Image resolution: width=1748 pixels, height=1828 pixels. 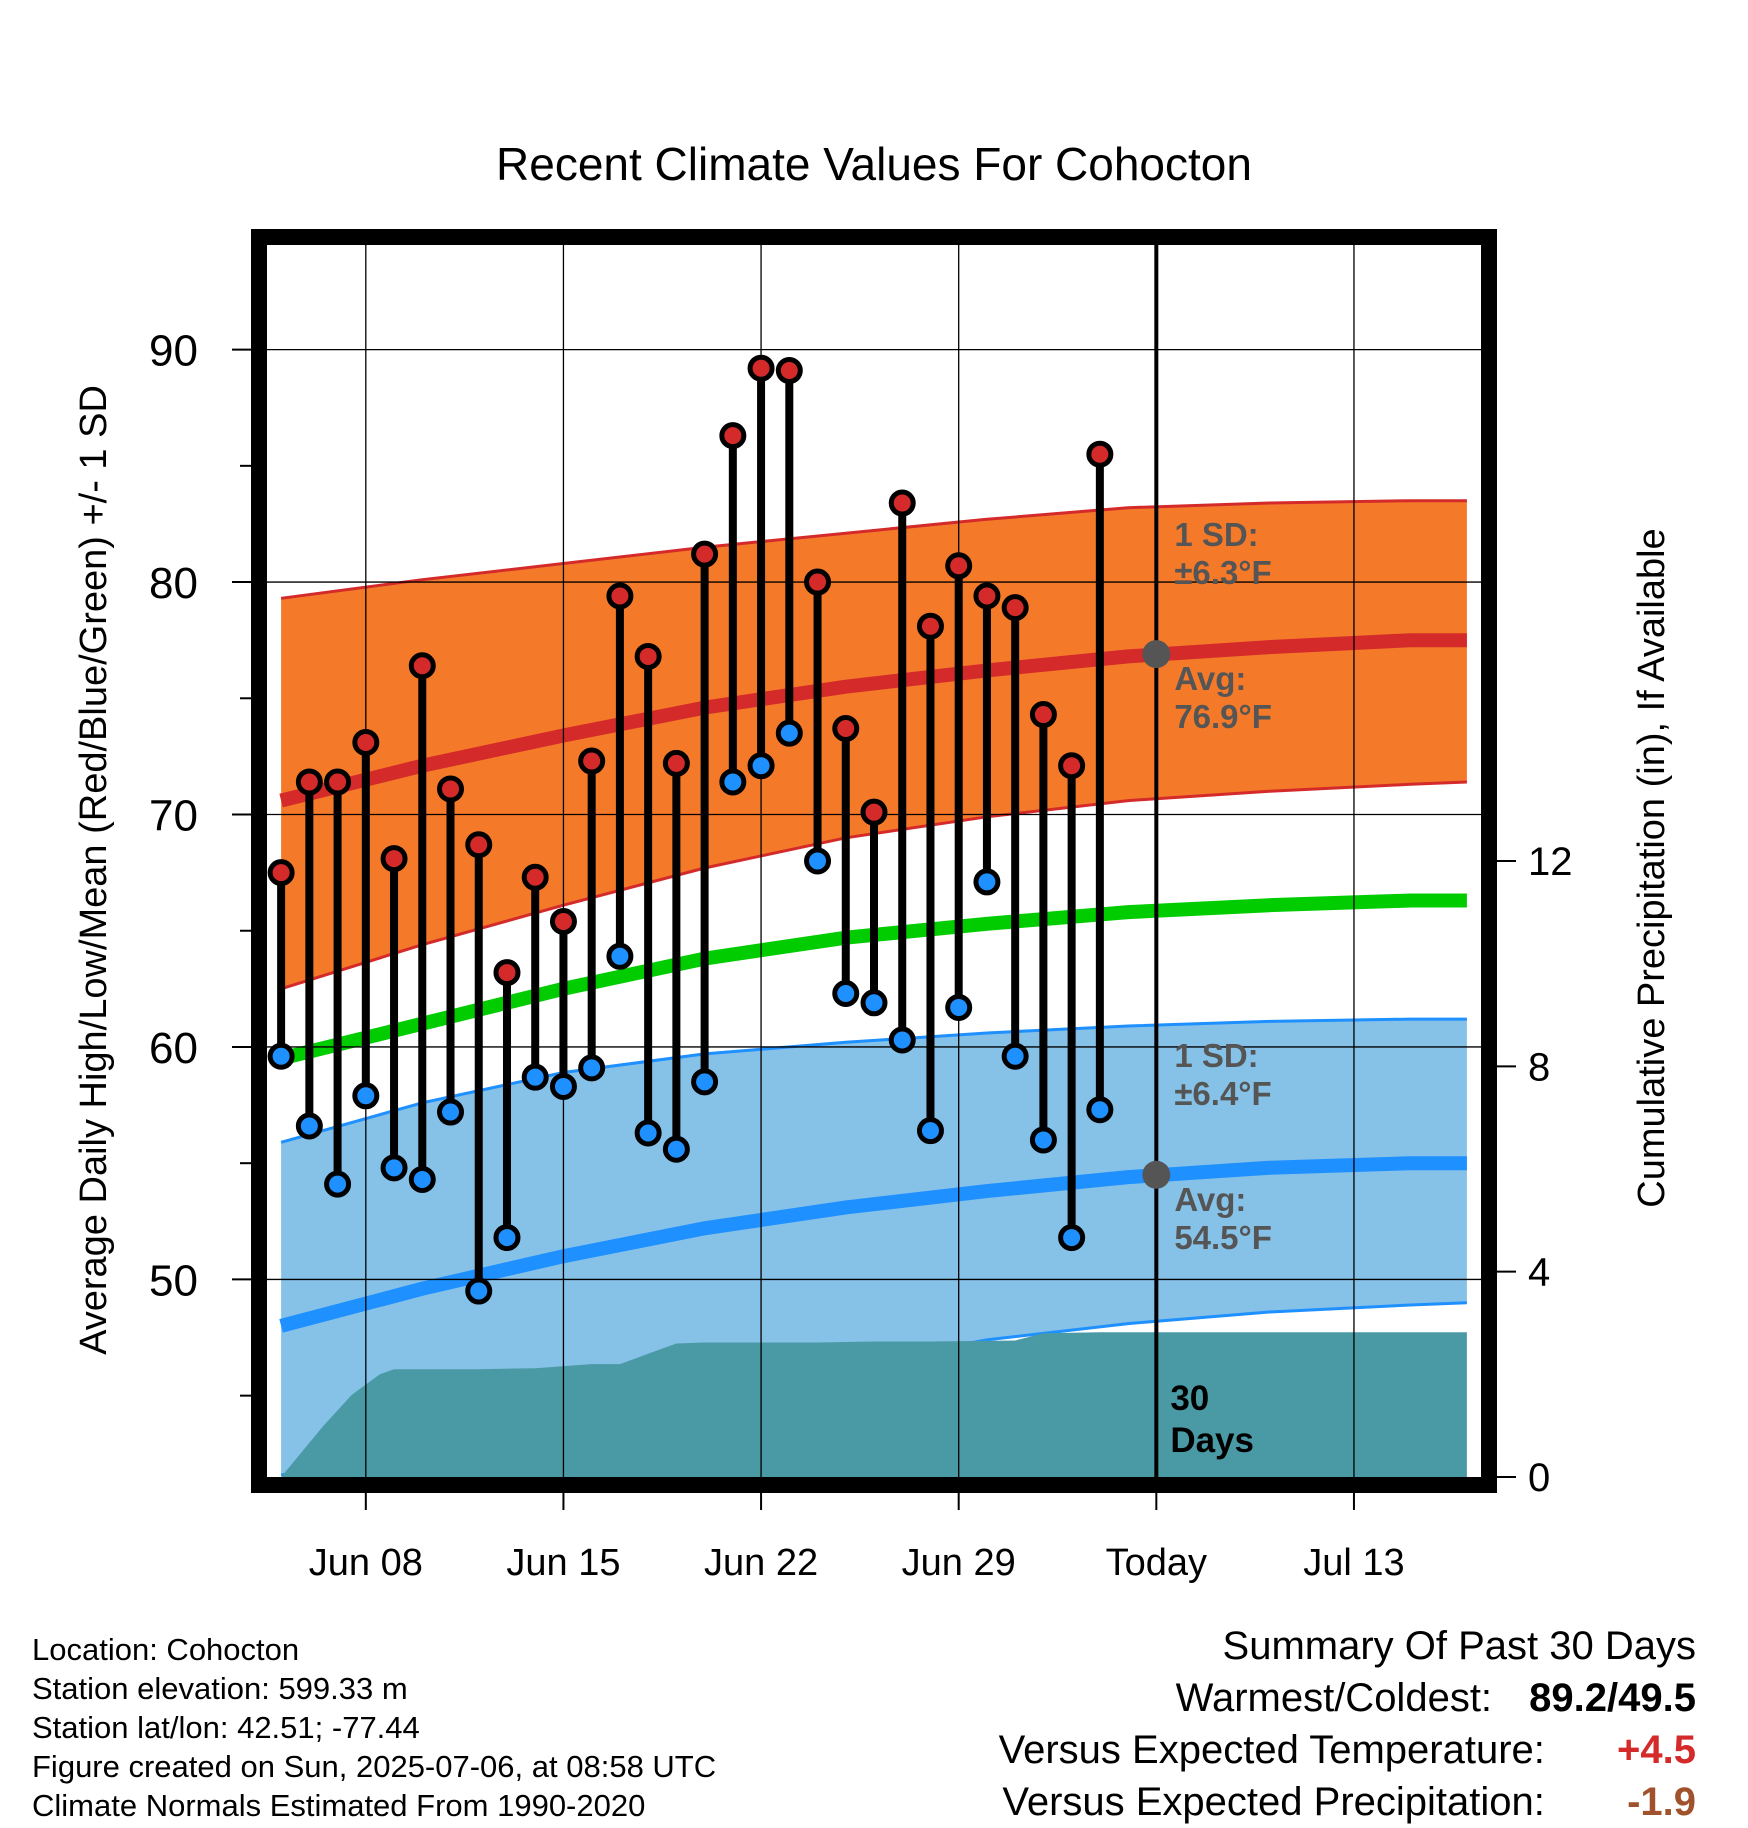 I want to click on latlon-text: Station lat/lon: 42.51; -77.44, so click(x=226, y=1727).